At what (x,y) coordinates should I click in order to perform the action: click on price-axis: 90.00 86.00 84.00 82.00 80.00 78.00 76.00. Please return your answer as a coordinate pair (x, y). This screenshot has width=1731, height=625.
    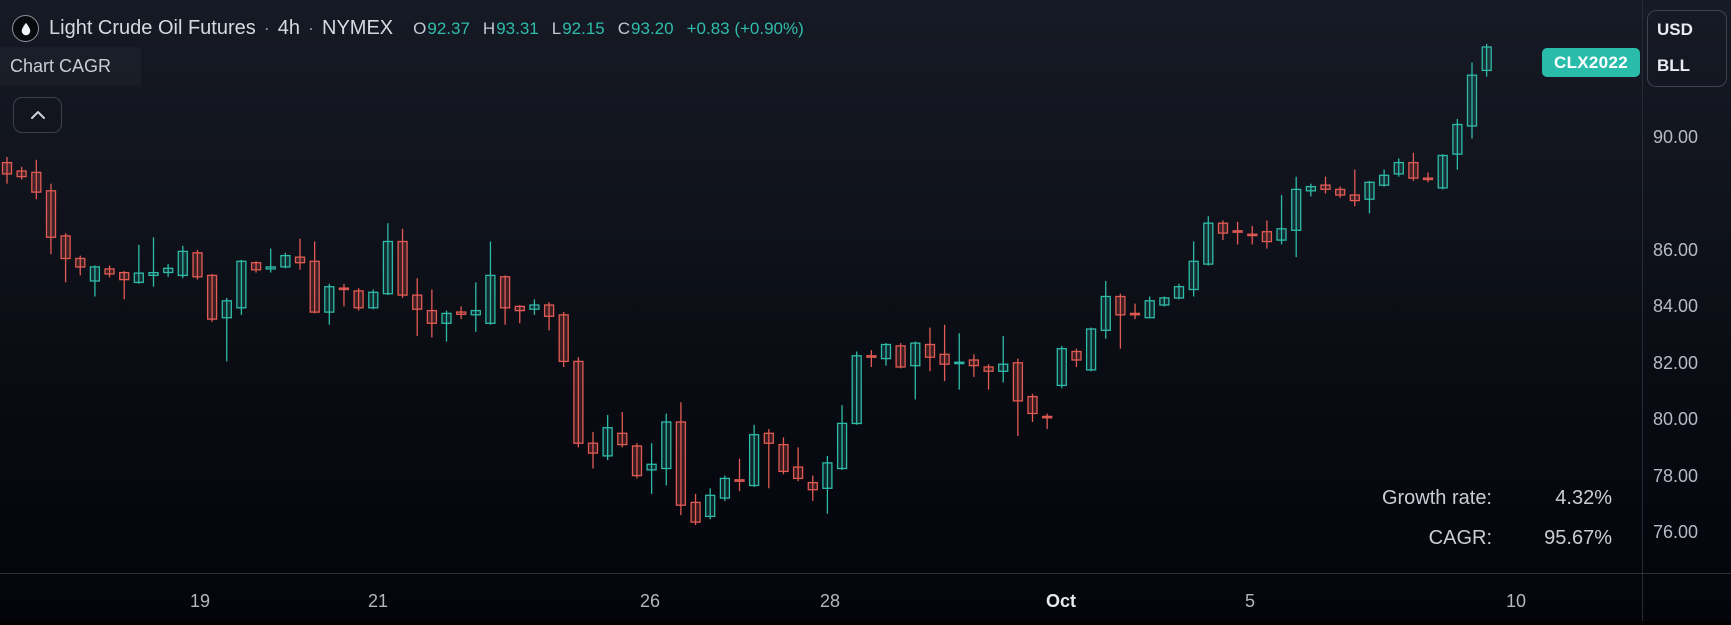
    Looking at the image, I should click on (1687, 286).